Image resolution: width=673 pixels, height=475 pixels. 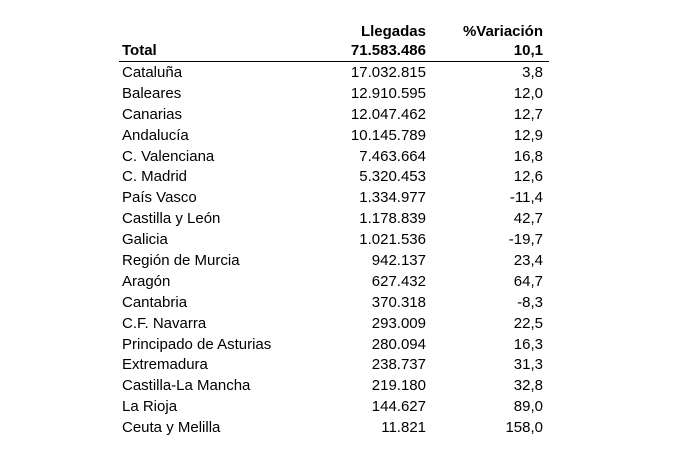 I want to click on region-variation: 32,8, so click(x=528, y=386).